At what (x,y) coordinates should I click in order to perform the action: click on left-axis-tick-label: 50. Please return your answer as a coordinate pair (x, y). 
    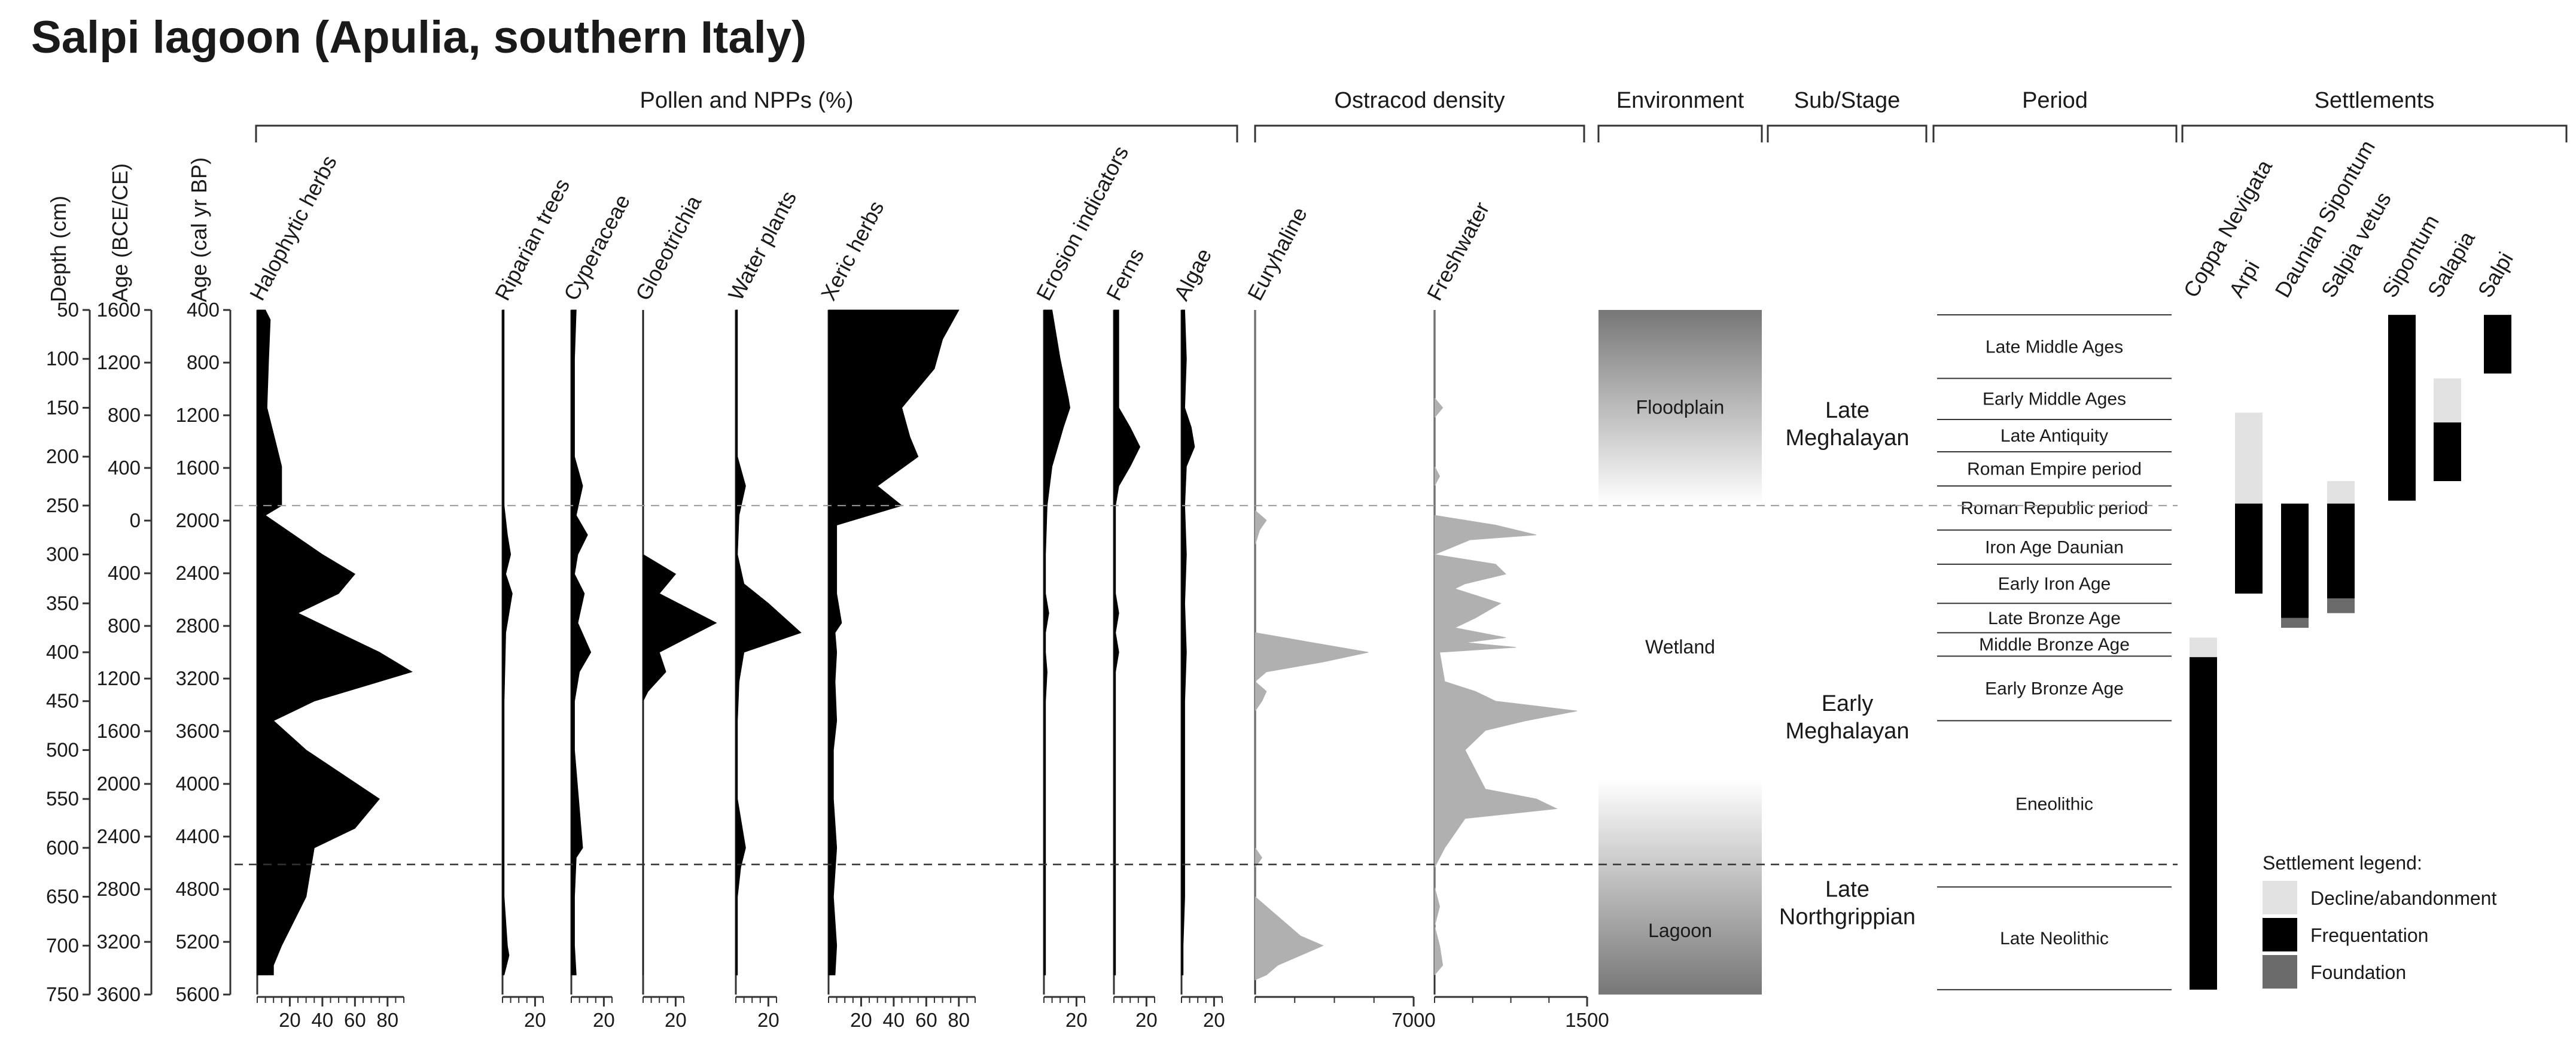
    Looking at the image, I should click on (68, 310).